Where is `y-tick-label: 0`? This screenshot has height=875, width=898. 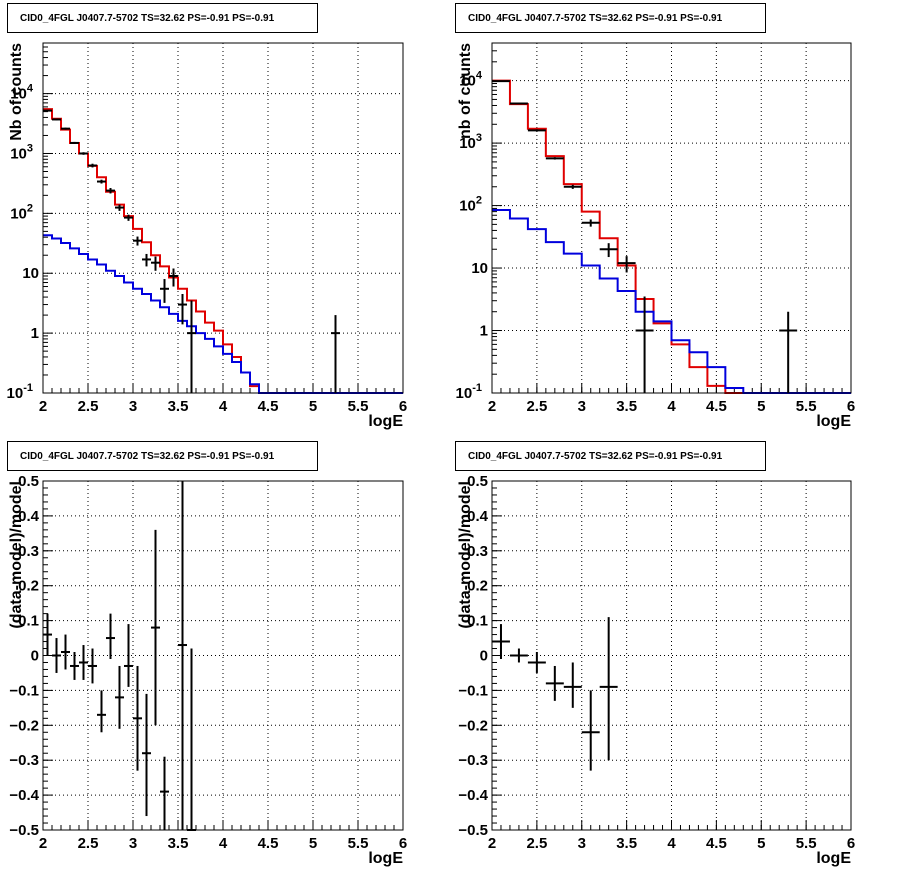
y-tick-label: 0 is located at coordinates (484, 656).